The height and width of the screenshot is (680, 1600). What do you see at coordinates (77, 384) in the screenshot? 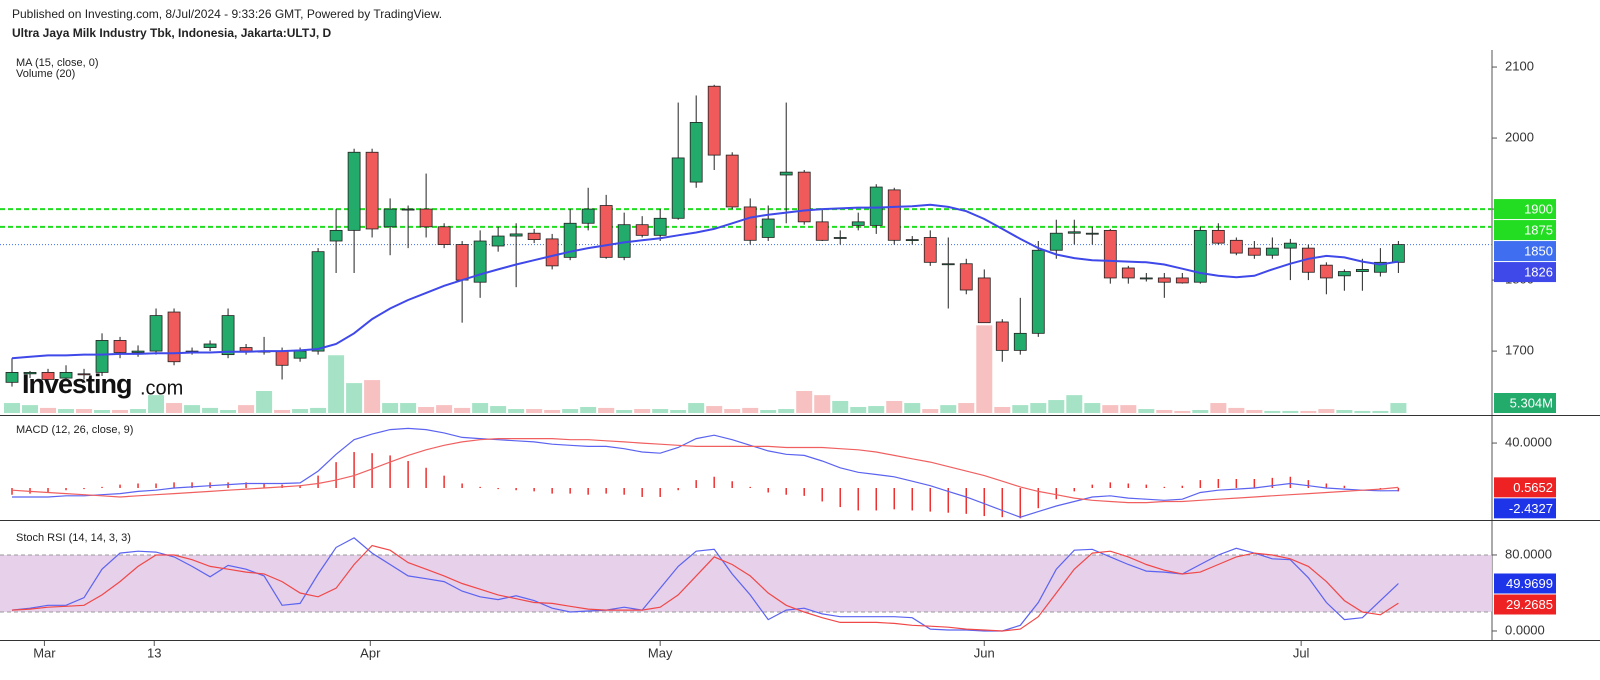
I see `logo: Investing` at bounding box center [77, 384].